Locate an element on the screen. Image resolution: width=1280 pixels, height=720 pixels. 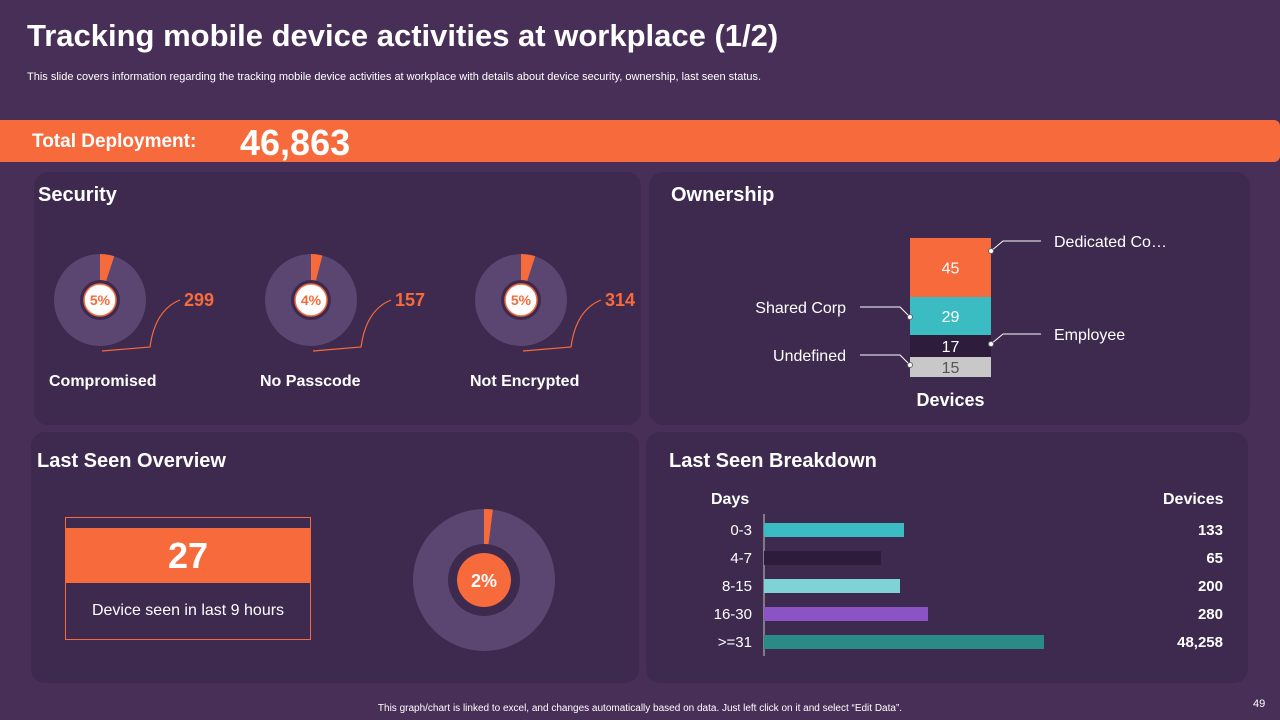
security-center-badge-not-encrypted is located at coordinates (521, 300).